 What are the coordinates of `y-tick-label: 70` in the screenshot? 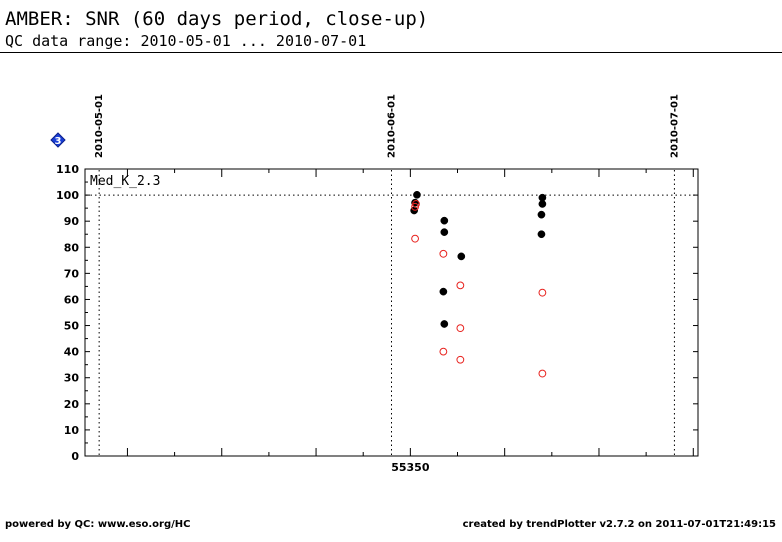 It's located at (72, 273).